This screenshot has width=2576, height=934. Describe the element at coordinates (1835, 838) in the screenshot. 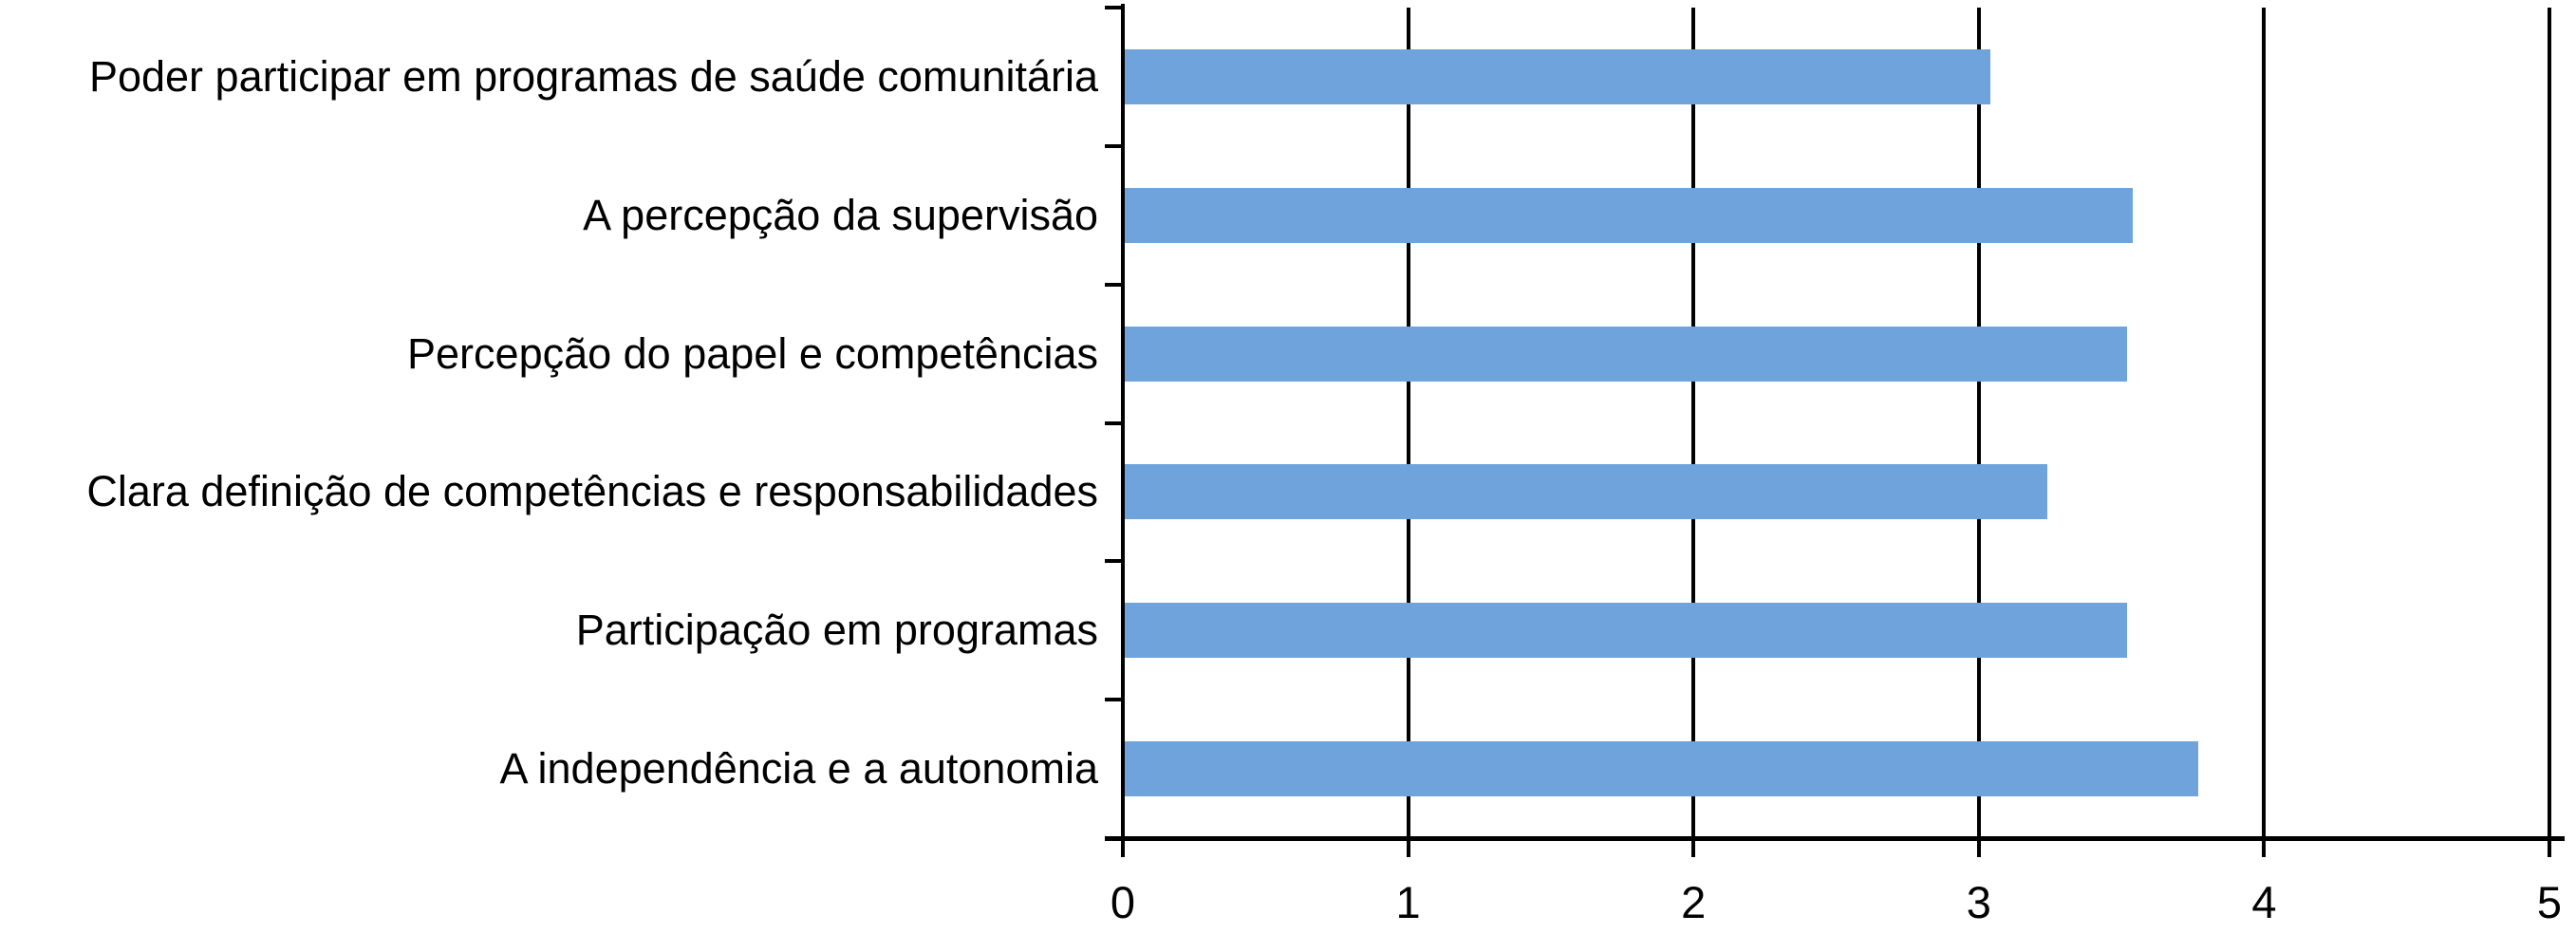

I see `x-axis-line` at that location.